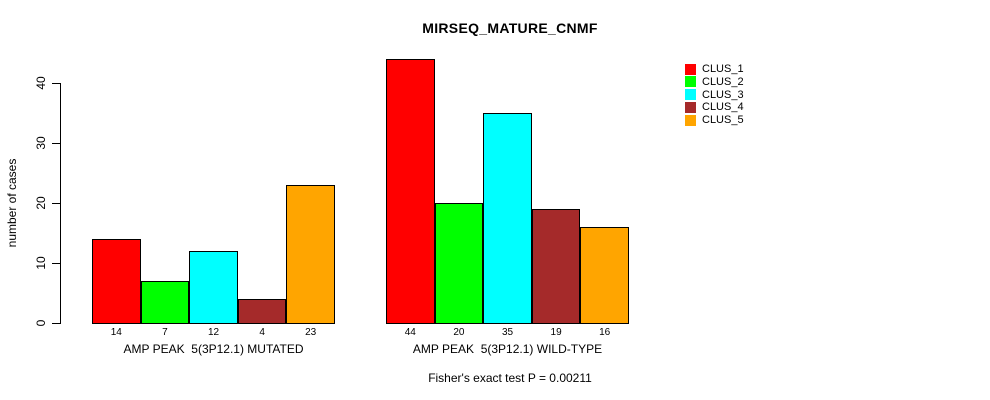 This screenshot has height=400, width=990. What do you see at coordinates (213, 332) in the screenshot?
I see `bar-value-label: 12` at bounding box center [213, 332].